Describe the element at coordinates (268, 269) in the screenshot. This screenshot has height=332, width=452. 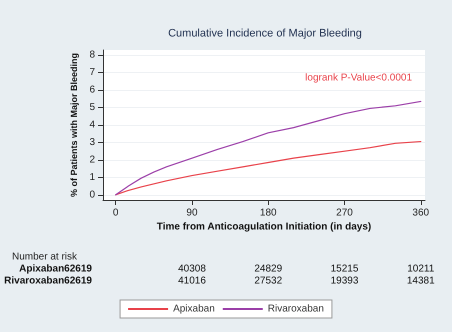
I see `text: 24829` at that location.